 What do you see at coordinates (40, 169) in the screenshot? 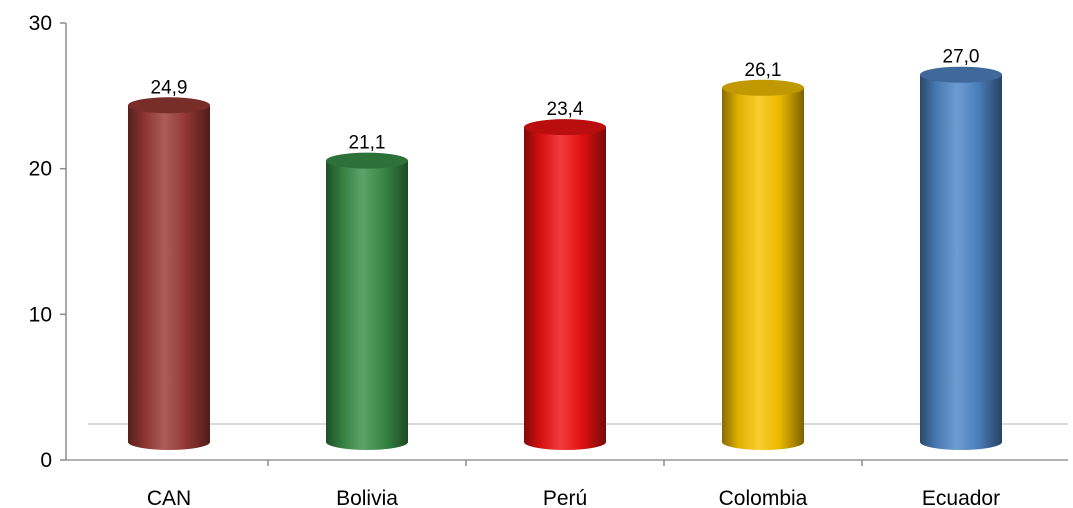
I see `y-tick-label: 20` at bounding box center [40, 169].